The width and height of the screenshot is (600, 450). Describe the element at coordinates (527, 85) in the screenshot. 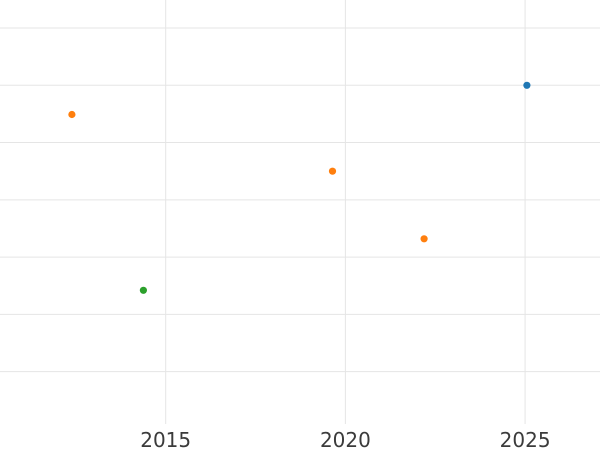

I see `data-point-blue` at that location.